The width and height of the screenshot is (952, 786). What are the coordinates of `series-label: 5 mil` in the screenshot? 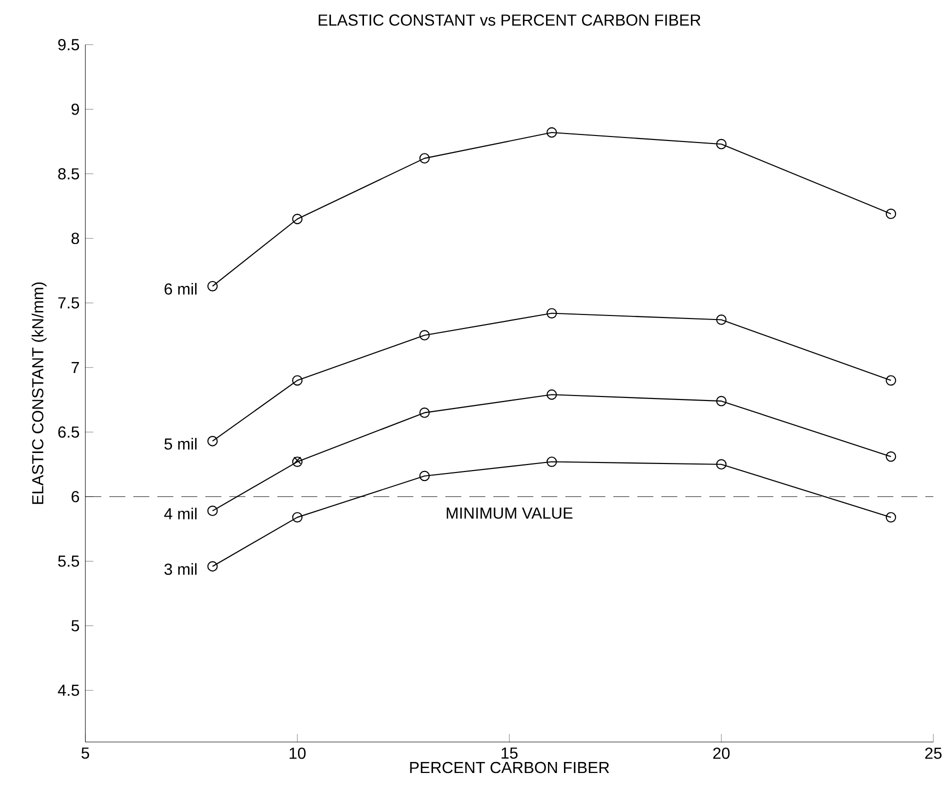 It's located at (180, 444).